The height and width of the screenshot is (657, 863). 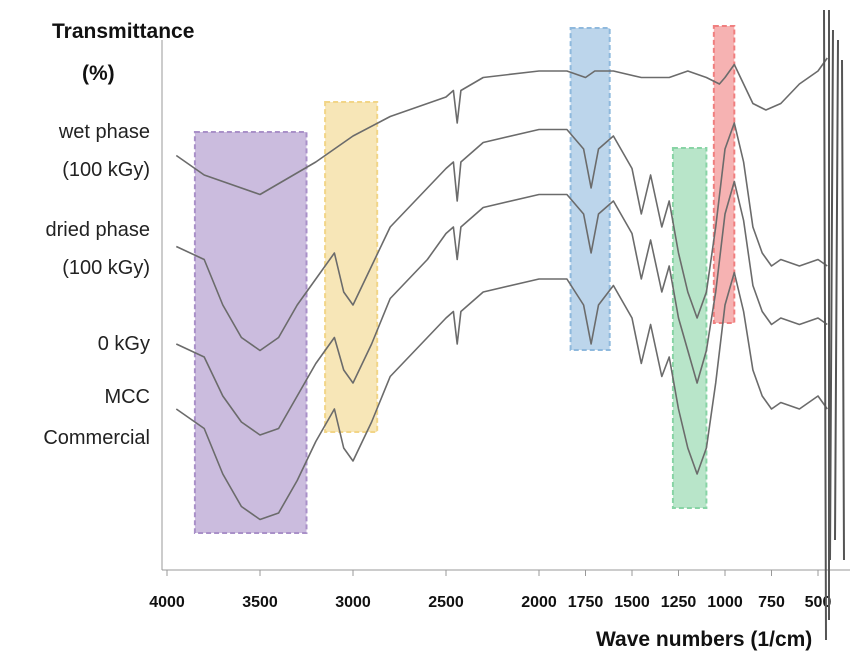 What do you see at coordinates (446, 602) in the screenshot?
I see `x-tick-label: 2500` at bounding box center [446, 602].